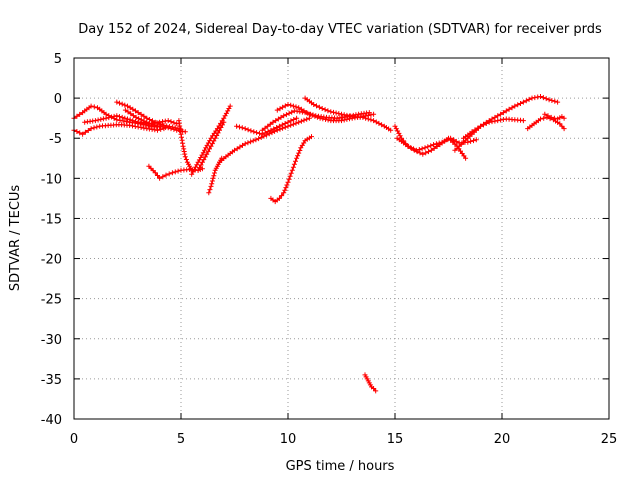 The image size is (640, 480). Describe the element at coordinates (343, 439) in the screenshot. I see `x-tick-labels: 0 5 10 15 20 25` at that location.